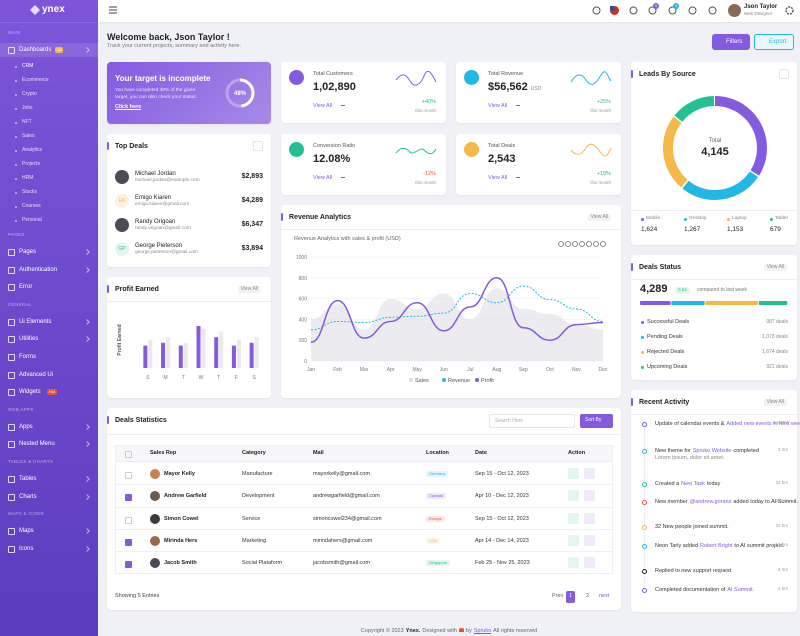  I want to click on sidebar-item: Charts, so click(49, 497).